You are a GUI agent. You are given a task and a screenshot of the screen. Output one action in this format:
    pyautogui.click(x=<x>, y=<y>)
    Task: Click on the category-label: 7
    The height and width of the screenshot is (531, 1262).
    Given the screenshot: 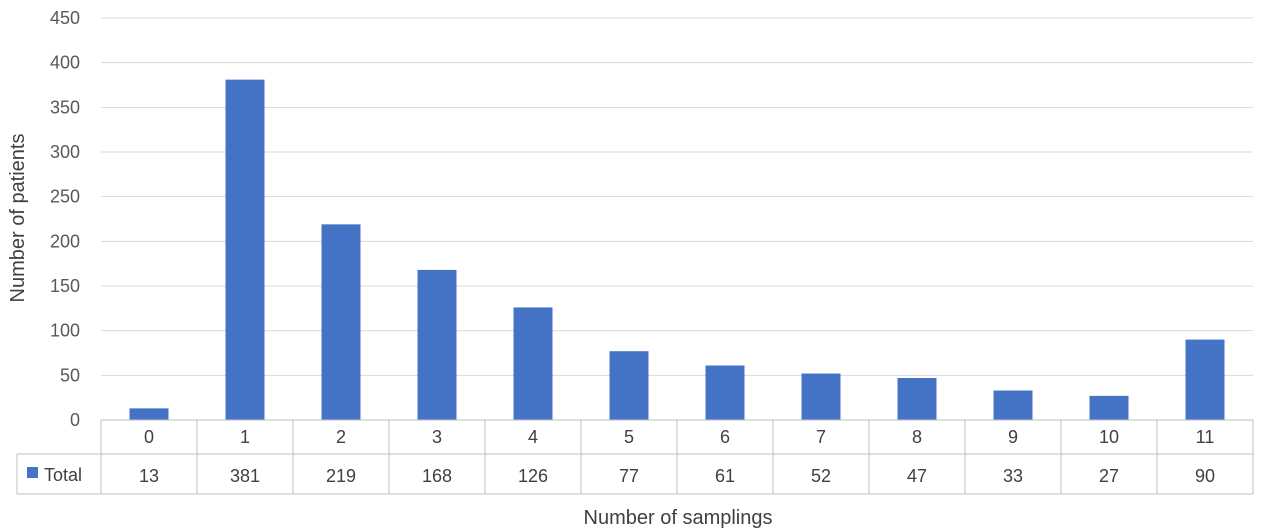 What is the action you would take?
    pyautogui.click(x=821, y=437)
    